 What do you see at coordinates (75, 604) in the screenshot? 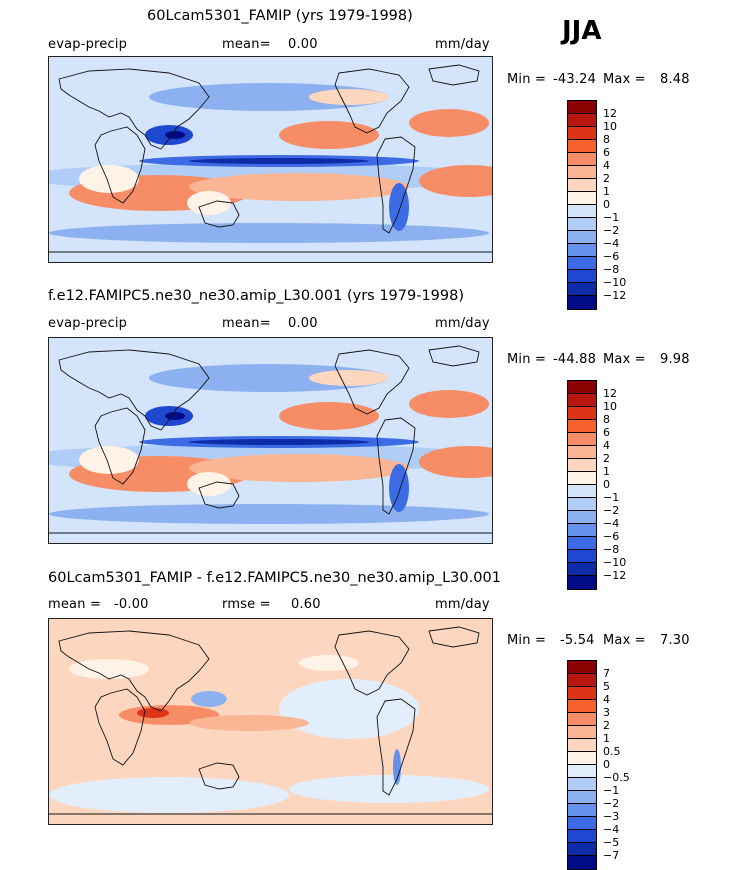
I see `panel-3-mean-label: mean =` at bounding box center [75, 604].